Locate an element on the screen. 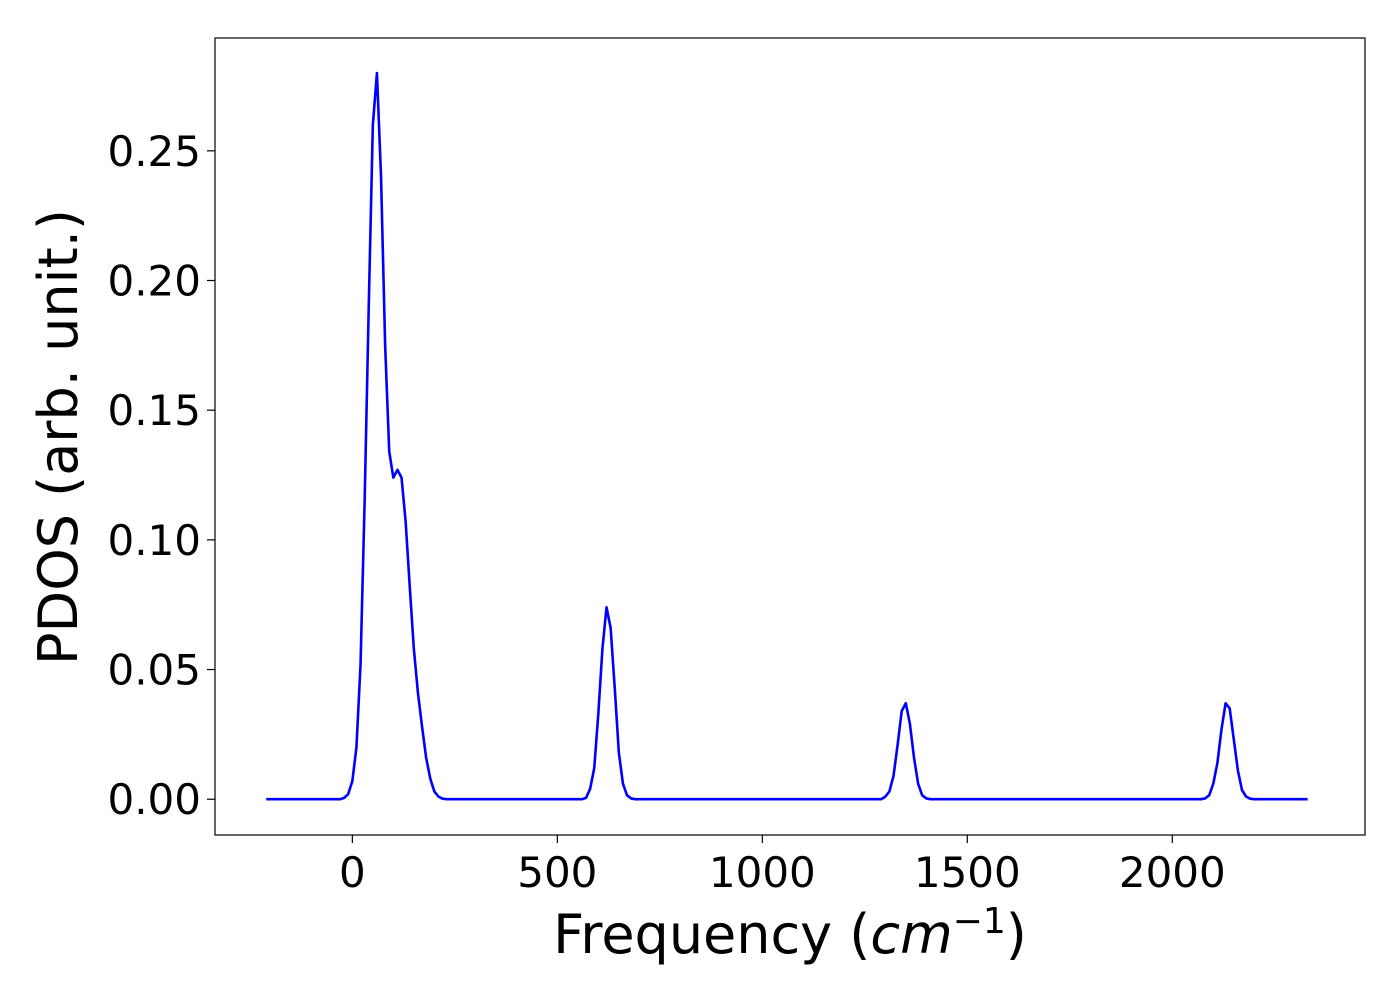  x-tick-label: 500 is located at coordinates (557, 872).